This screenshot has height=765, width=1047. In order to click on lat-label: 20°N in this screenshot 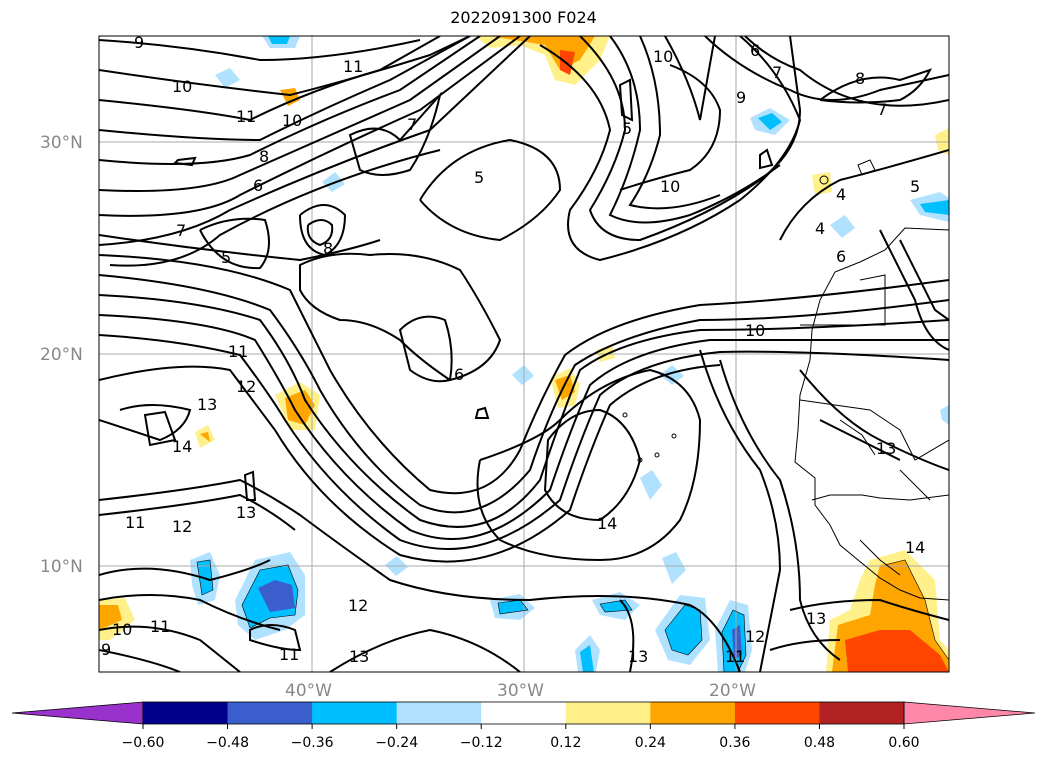, I will do `click(61, 355)`.